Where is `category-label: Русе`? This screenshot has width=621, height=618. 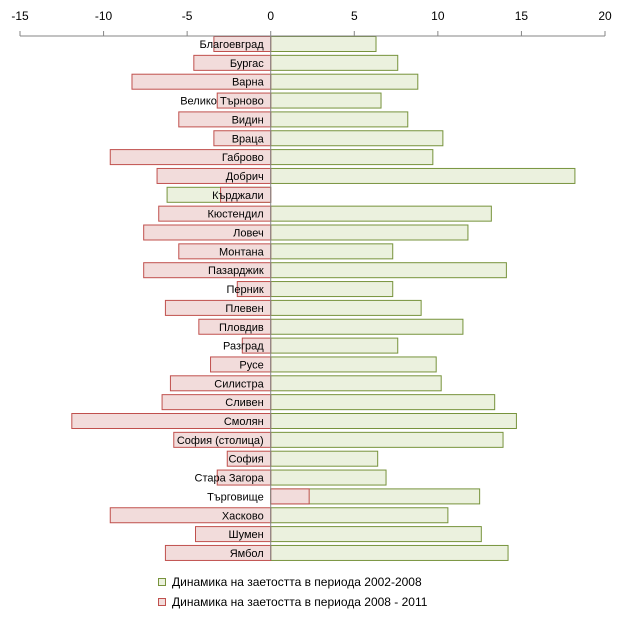
category-label: Русе is located at coordinates (251, 365).